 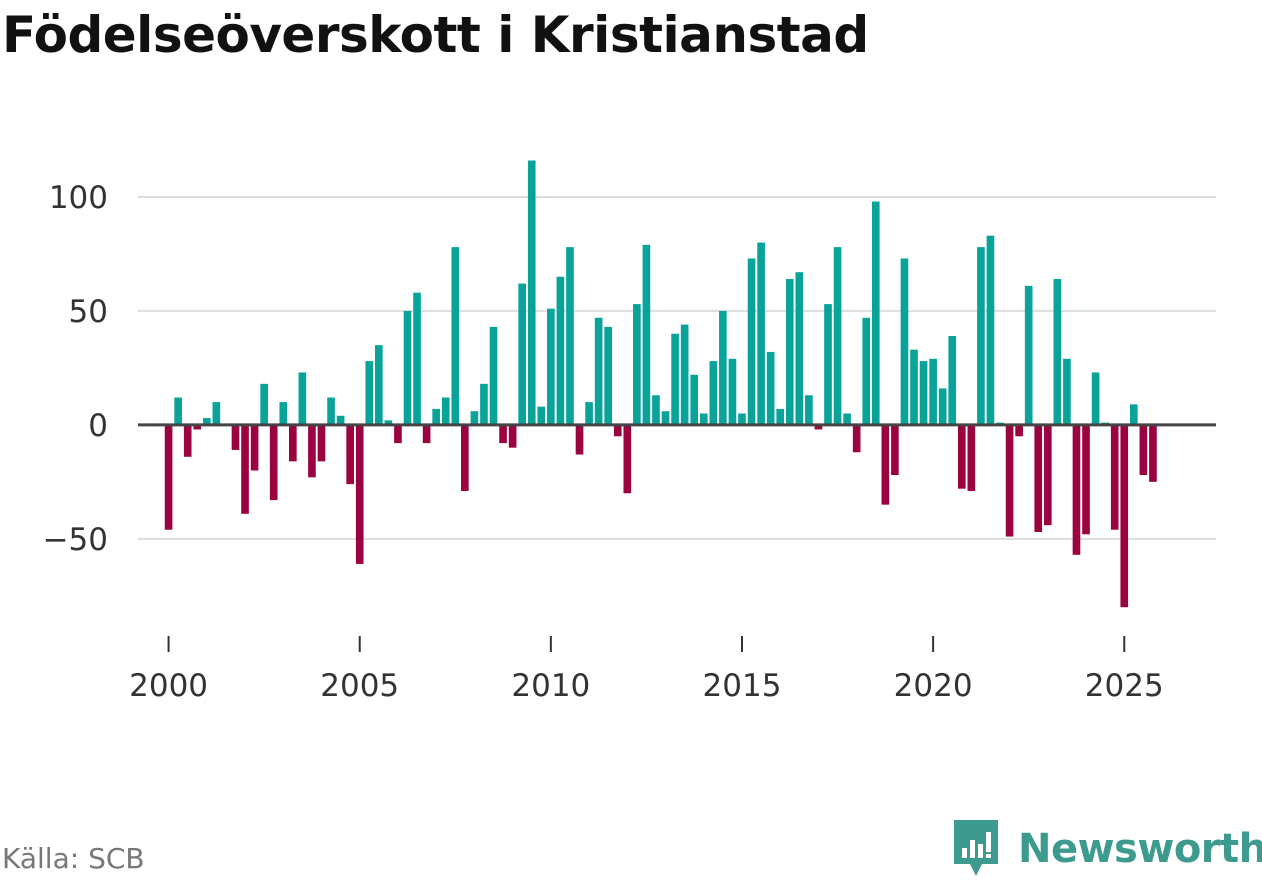 I want to click on x-tick-label: 2000, so click(x=168, y=686).